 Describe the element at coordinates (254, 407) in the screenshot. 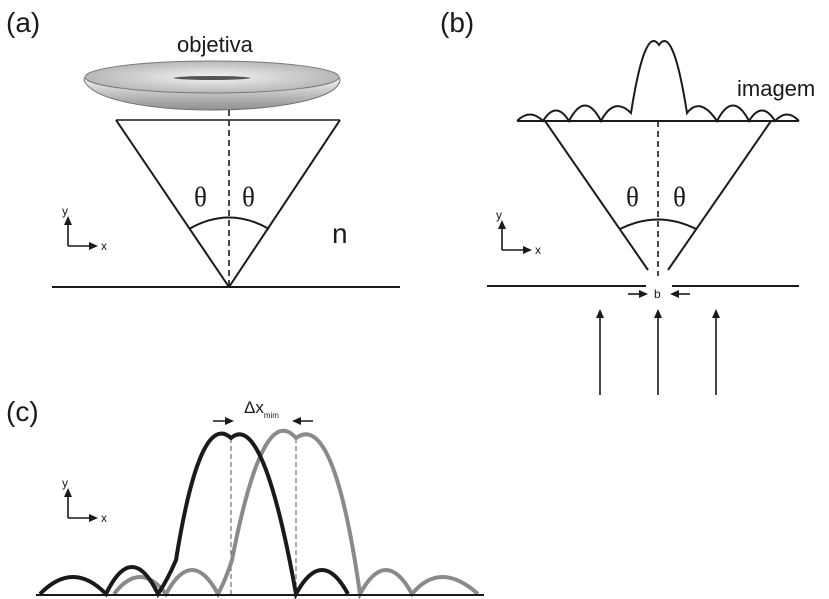

I see `delta-symbol: Δx` at that location.